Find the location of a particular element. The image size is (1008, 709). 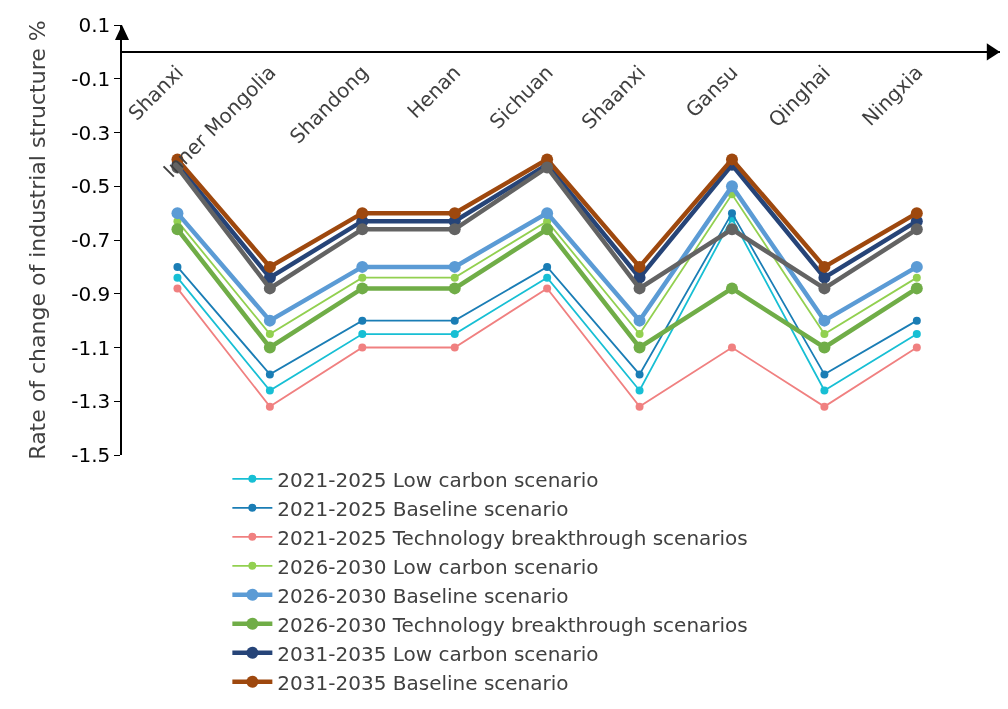

y-tick-label: -1.1 is located at coordinates (91, 347).